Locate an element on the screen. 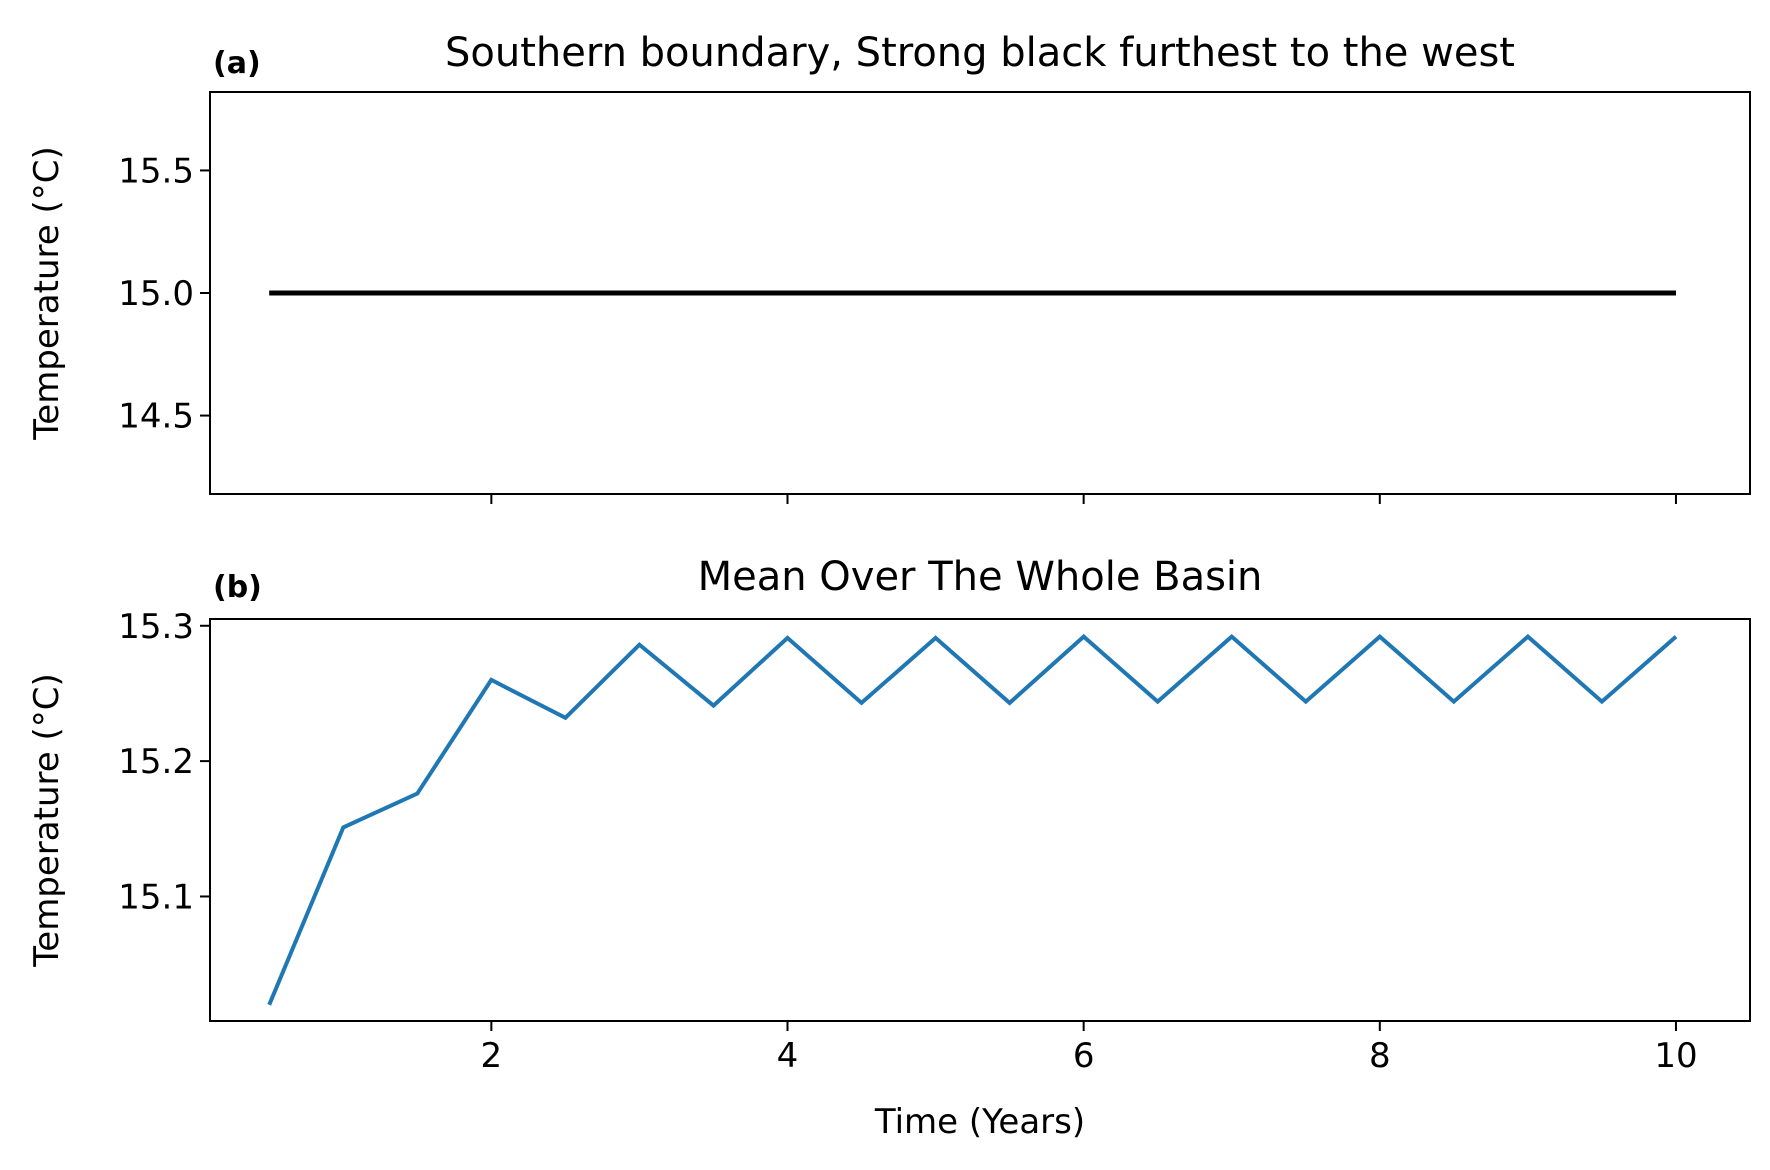 The width and height of the screenshot is (1770, 1170). panel-b-xtick-label: 10 is located at coordinates (1675, 1056).